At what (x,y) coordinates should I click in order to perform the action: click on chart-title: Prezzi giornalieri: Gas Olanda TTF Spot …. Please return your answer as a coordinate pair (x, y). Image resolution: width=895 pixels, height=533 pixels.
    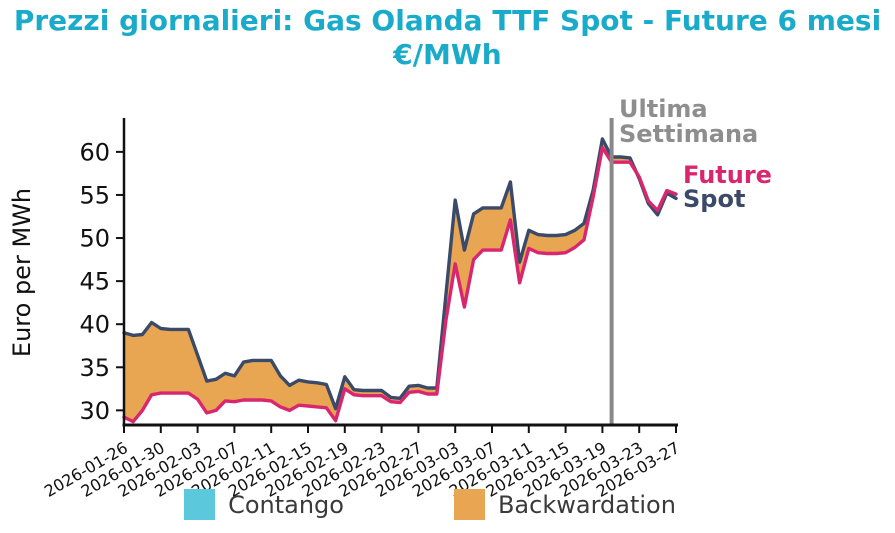
    Looking at the image, I should click on (447, 38).